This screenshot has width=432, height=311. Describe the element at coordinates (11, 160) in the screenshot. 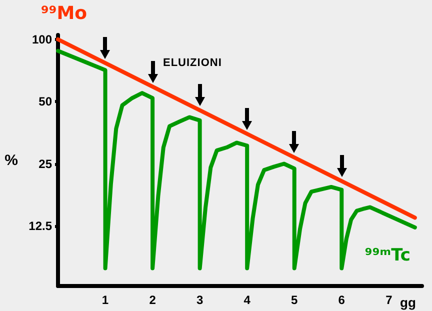

I see `y-axis-title: %` at that location.